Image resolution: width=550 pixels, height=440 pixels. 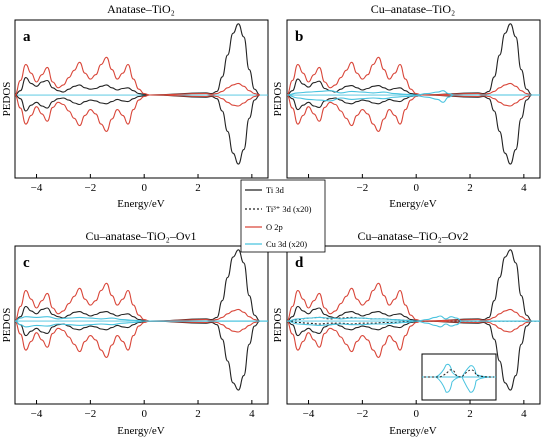 I want to click on panel-c-title: Cu–anatase–TiO₂–Ov1, so click(x=140, y=236).